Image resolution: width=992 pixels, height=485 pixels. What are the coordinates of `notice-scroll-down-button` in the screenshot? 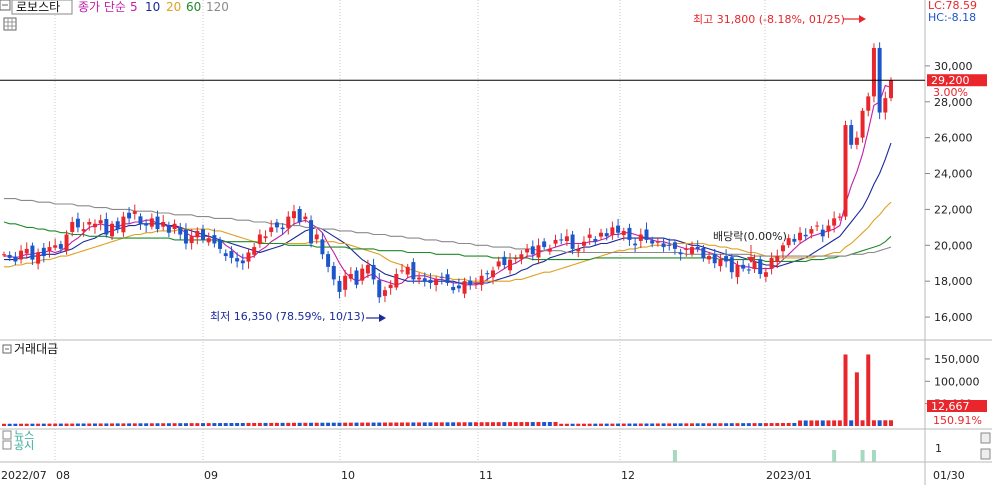 It's located at (985, 454).